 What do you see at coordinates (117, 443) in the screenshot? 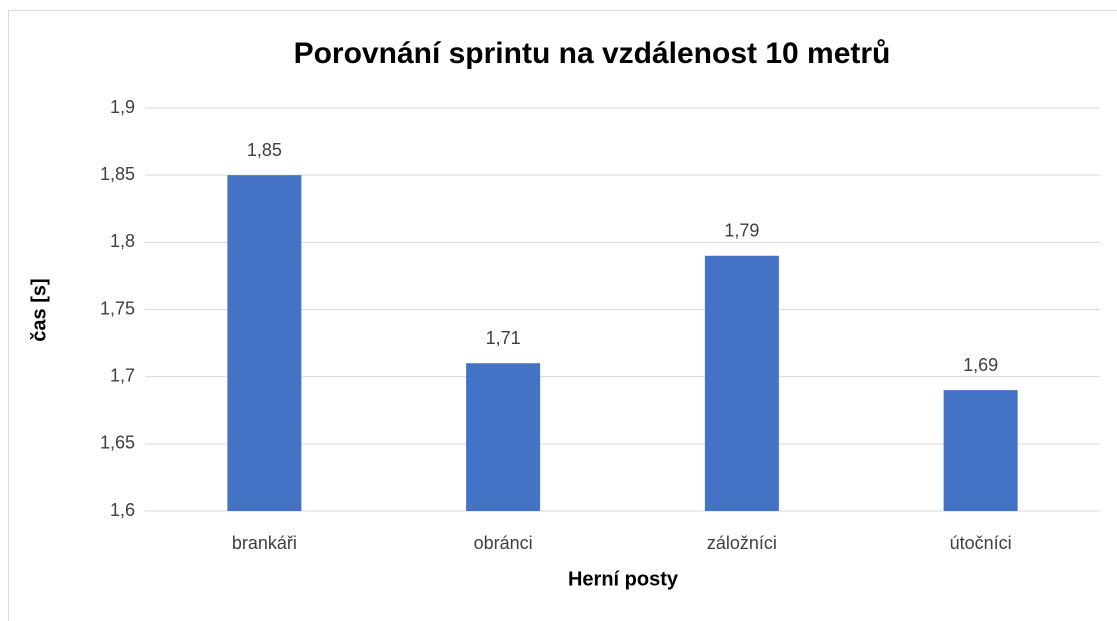
I see `y-tick-label: 1,65` at bounding box center [117, 443].